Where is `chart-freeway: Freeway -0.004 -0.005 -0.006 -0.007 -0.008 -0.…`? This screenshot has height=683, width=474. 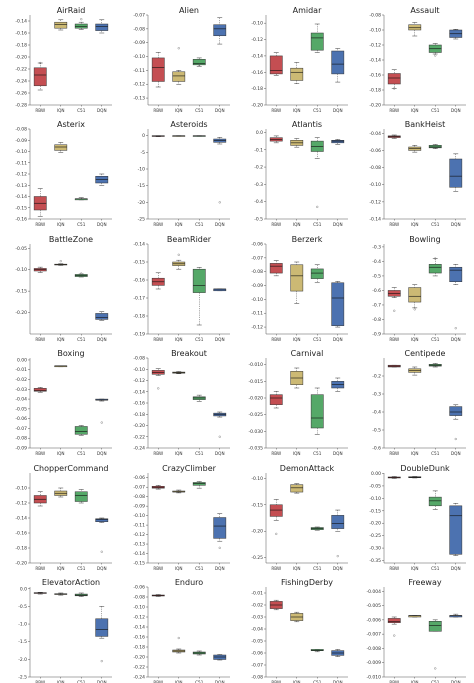
chart-freeway: Freeway -0.004 -0.005 -0.006 -0.007 -0.008 -0.… is located at coordinates (416, 630).